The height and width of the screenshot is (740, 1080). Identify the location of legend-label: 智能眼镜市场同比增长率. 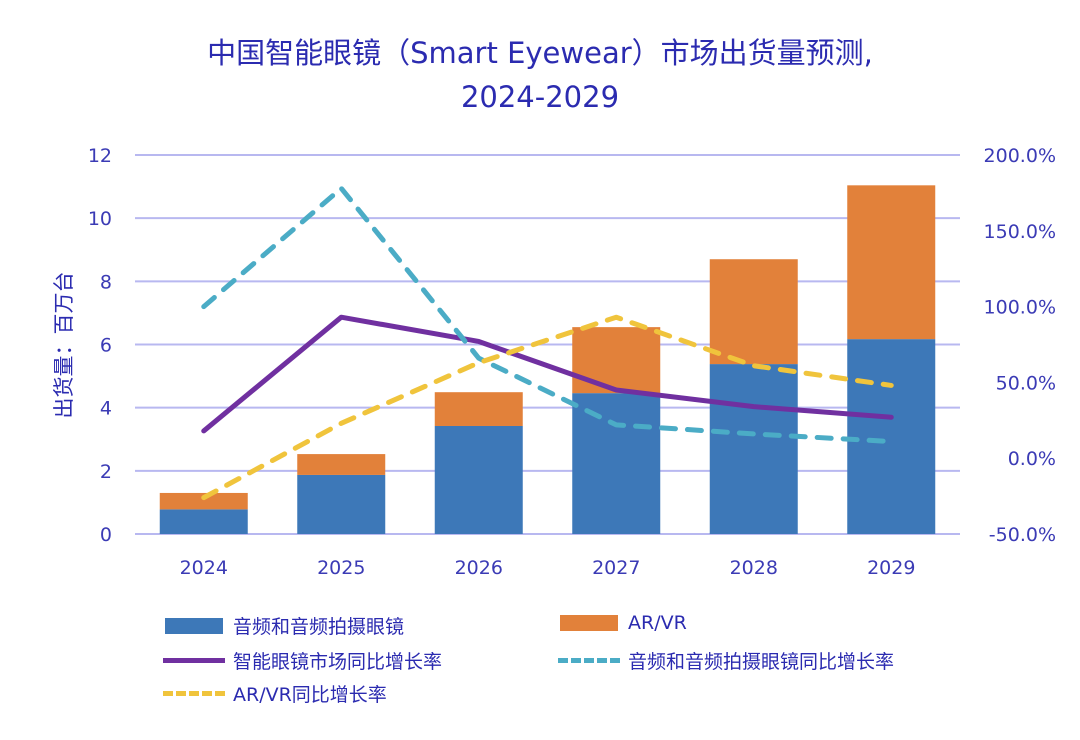
(338, 662).